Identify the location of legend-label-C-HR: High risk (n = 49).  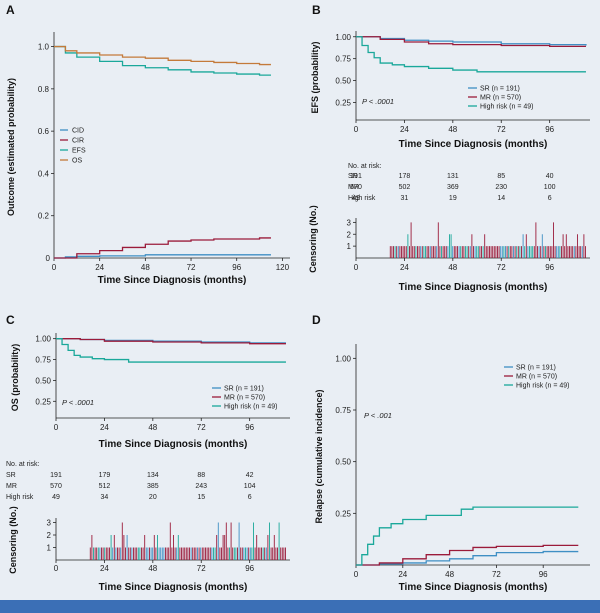
(251, 407).